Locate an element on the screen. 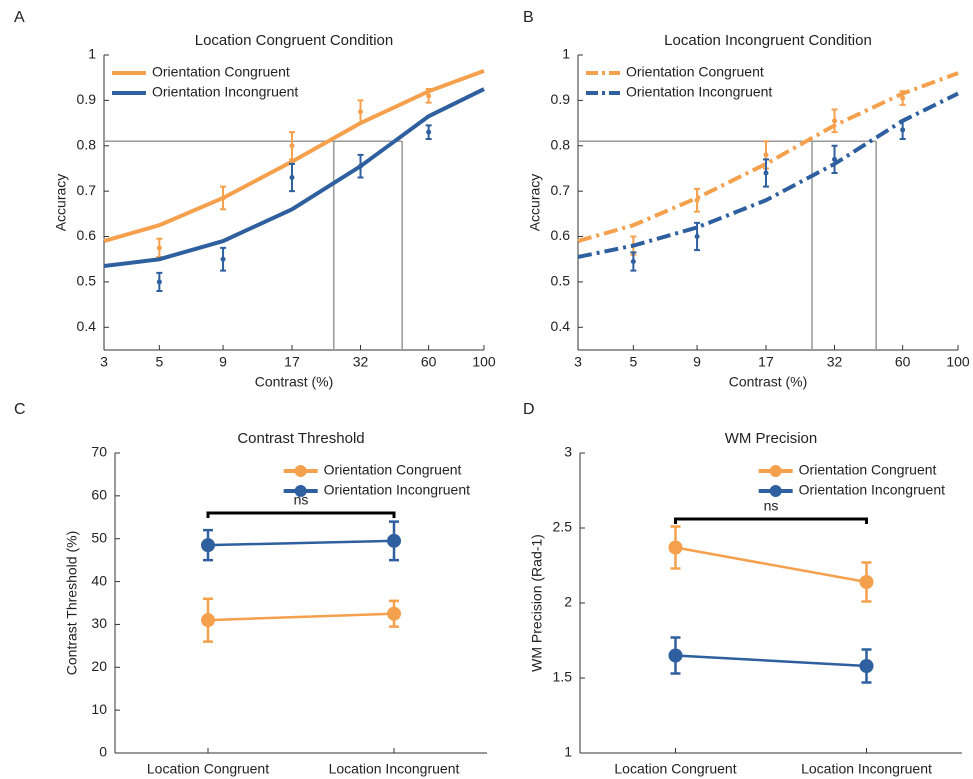  y-tick-label: 0 is located at coordinates (103, 752).